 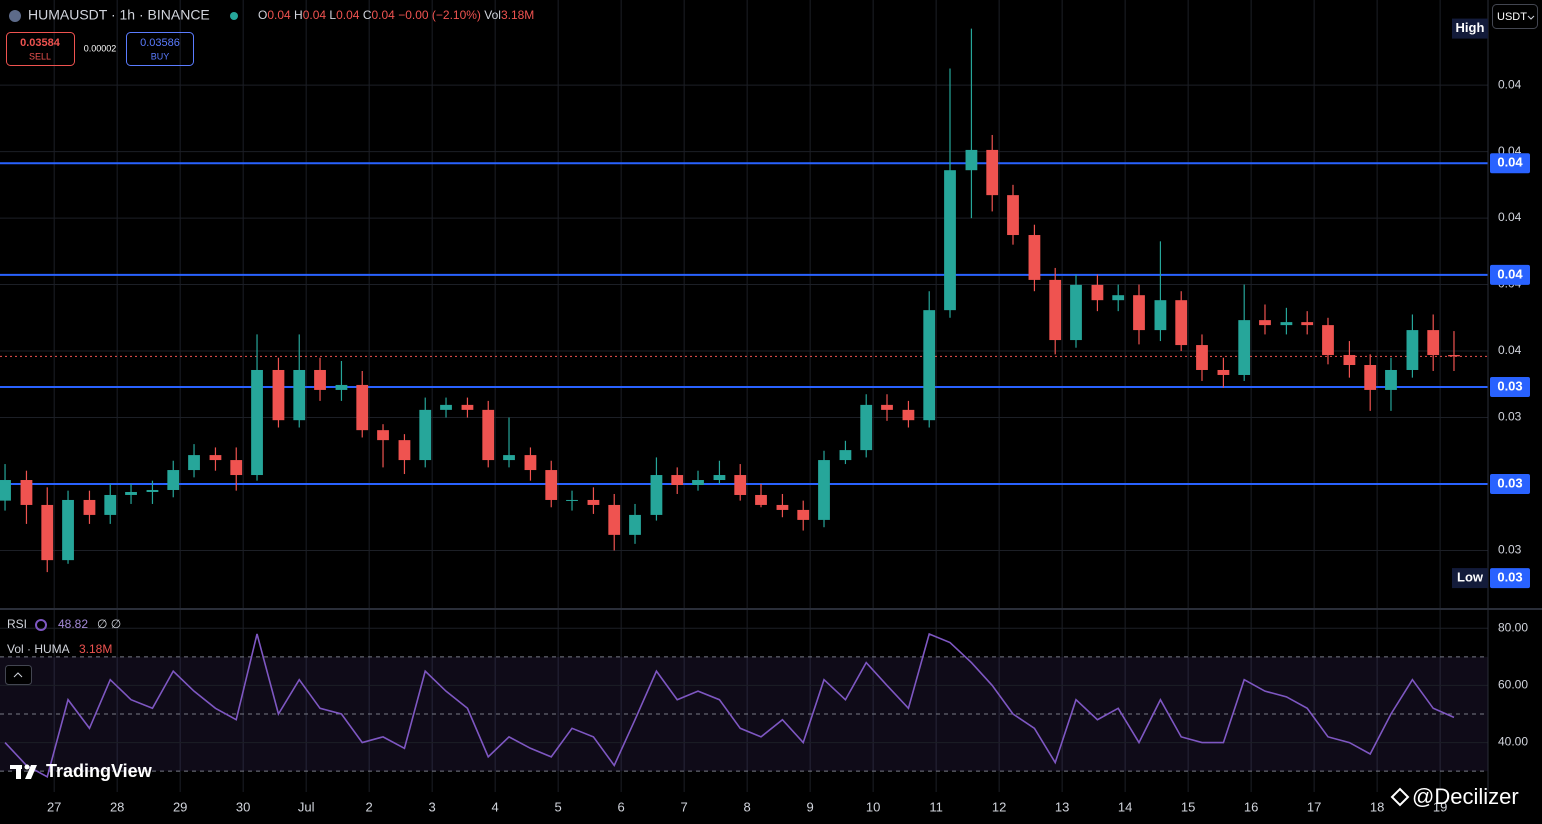 I want to click on x-tick-label: 3, so click(x=432, y=806).